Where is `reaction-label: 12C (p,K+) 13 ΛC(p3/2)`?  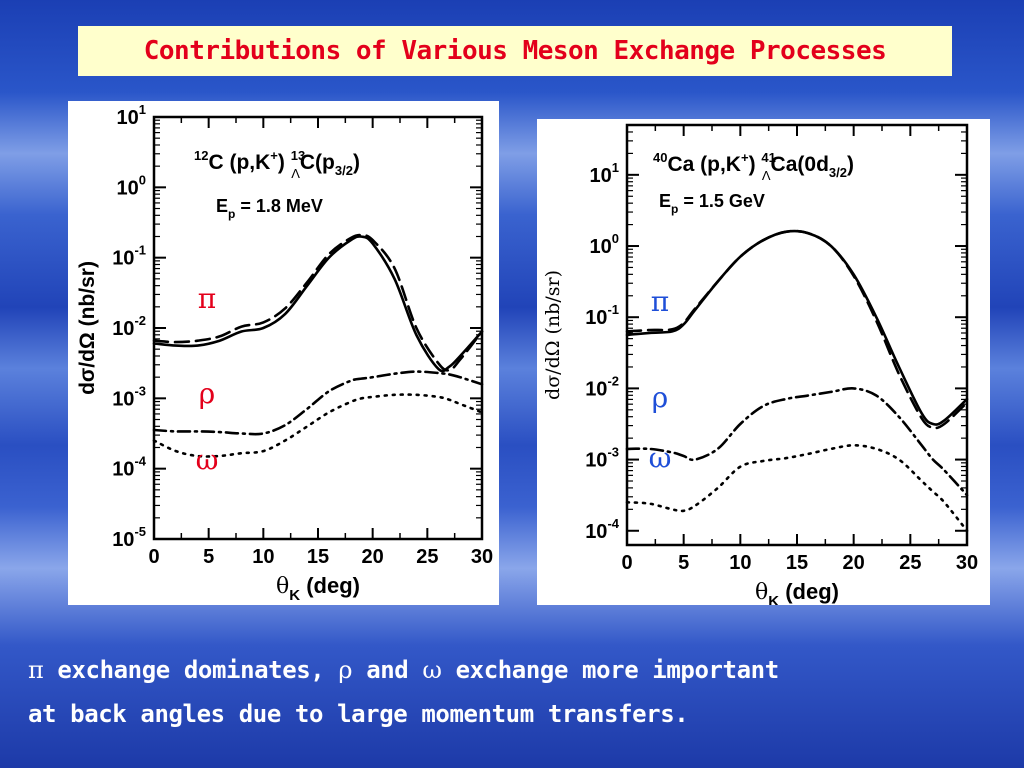
reaction-label: 12C (p,K+) 13 ΛC(p3/2) is located at coordinates (277, 164).